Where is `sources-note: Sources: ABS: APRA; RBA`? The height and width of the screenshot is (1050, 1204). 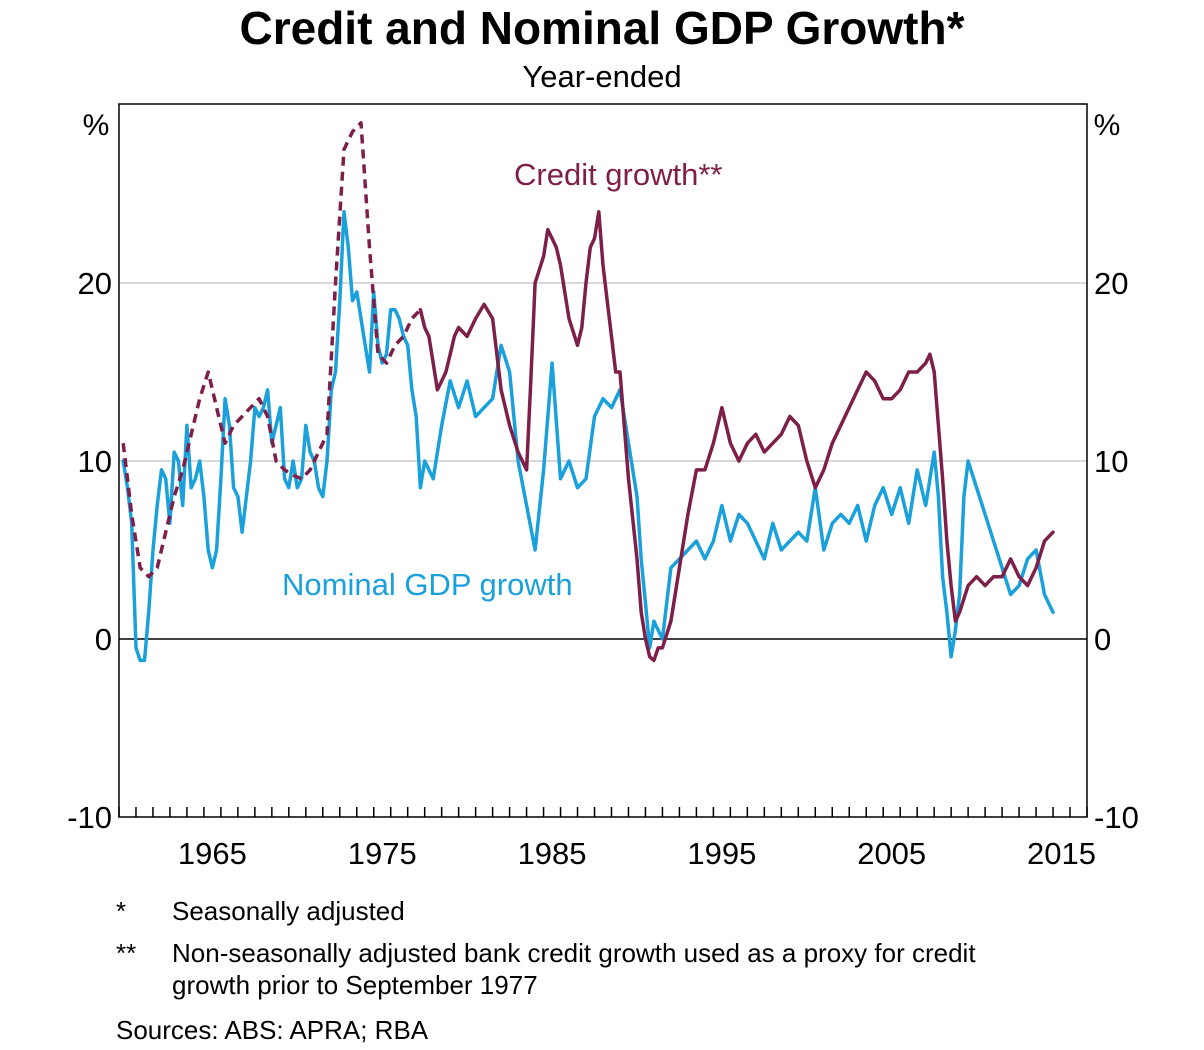
sources-note: Sources: ABS: APRA; RBA is located at coordinates (272, 1030).